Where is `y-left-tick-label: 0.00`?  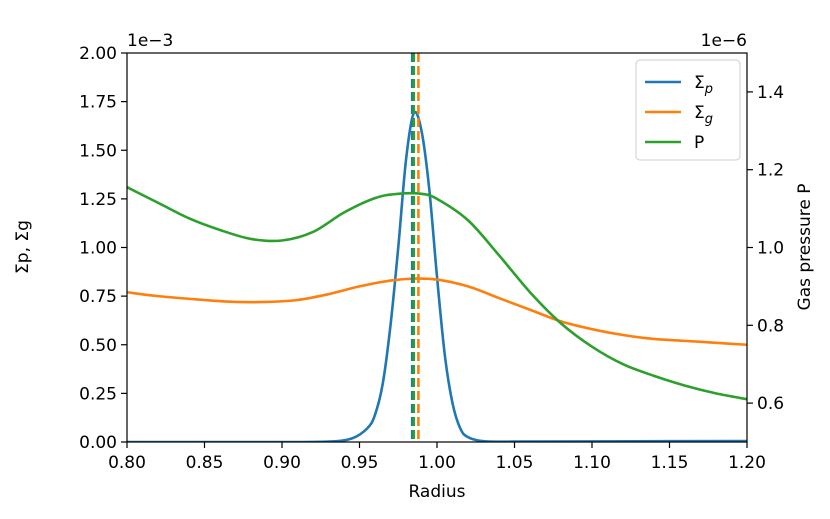
y-left-tick-label: 0.00 is located at coordinates (98, 443).